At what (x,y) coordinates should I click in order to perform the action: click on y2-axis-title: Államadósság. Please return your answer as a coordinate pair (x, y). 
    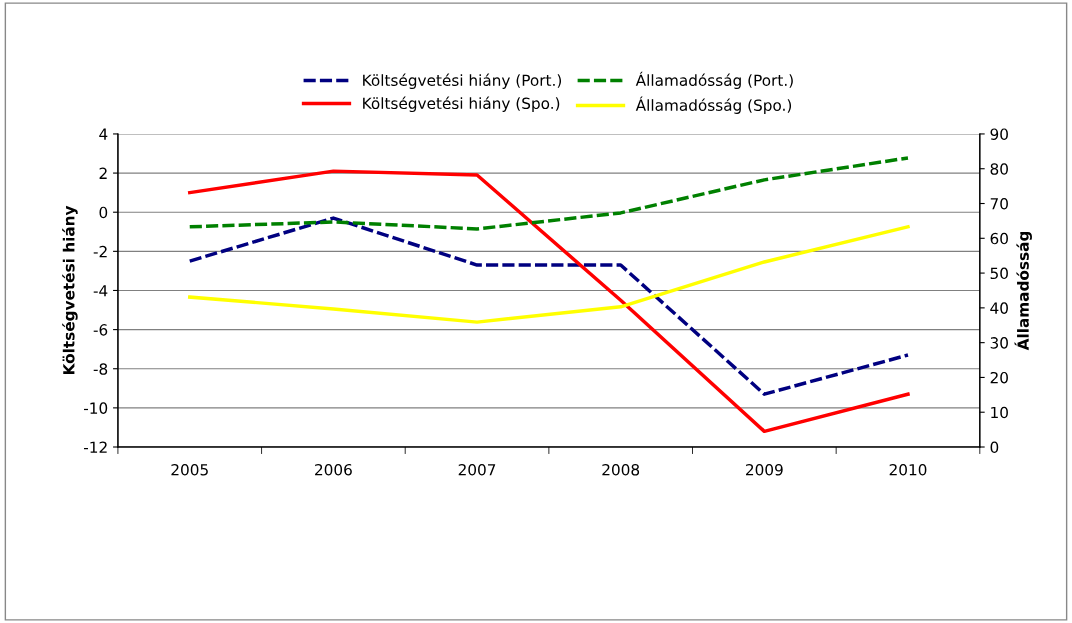
    Looking at the image, I should click on (1023, 291).